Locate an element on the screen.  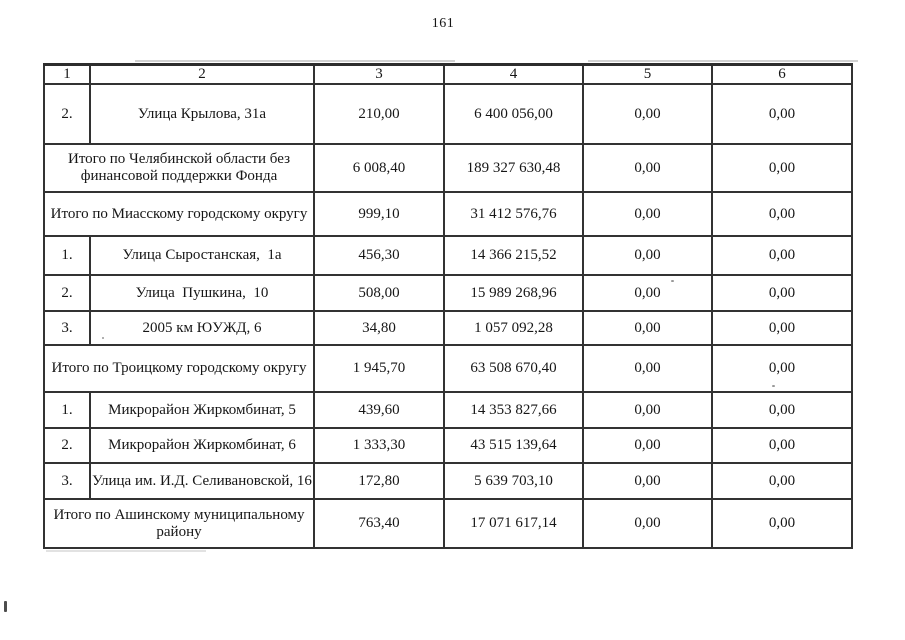
table-header-row: 1 2 3 4 5 6 is located at coordinates (448, 74).